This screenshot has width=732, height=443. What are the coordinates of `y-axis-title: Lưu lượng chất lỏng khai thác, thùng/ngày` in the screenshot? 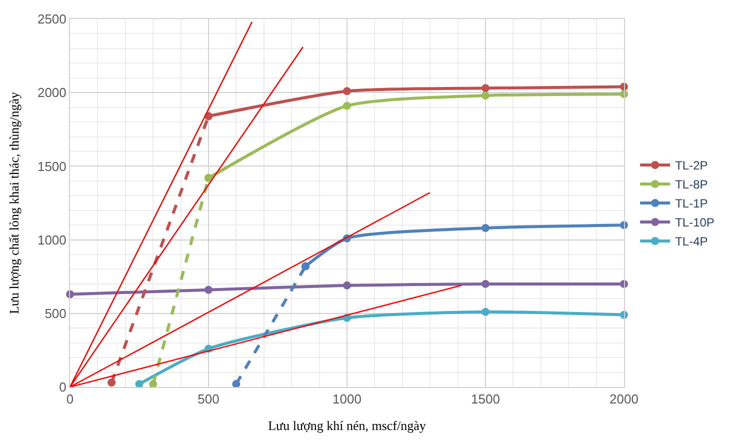 It's located at (14, 202).